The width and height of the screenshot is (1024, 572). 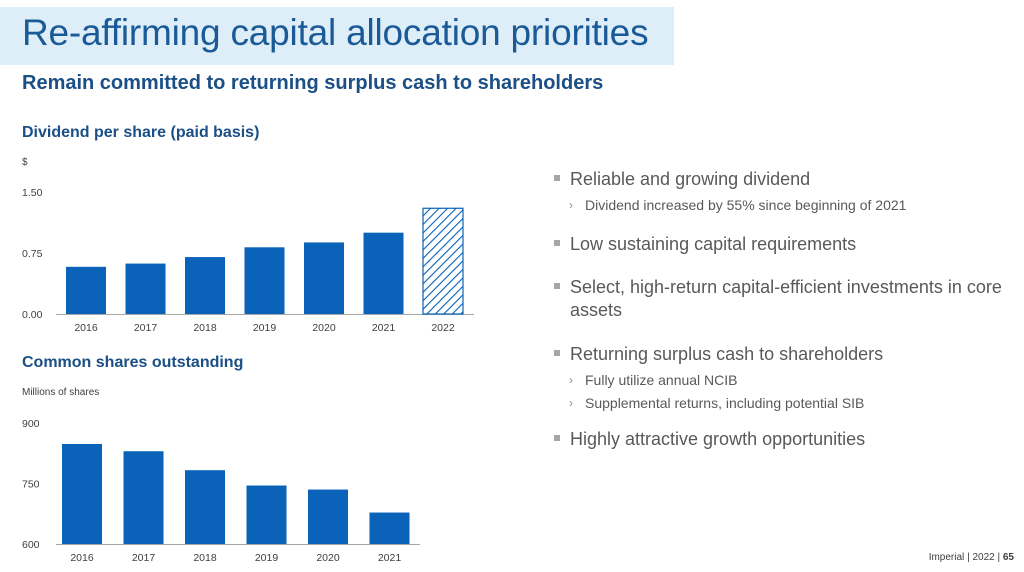 What do you see at coordinates (32, 315) in the screenshot?
I see `y-tick-label: 0.00` at bounding box center [32, 315].